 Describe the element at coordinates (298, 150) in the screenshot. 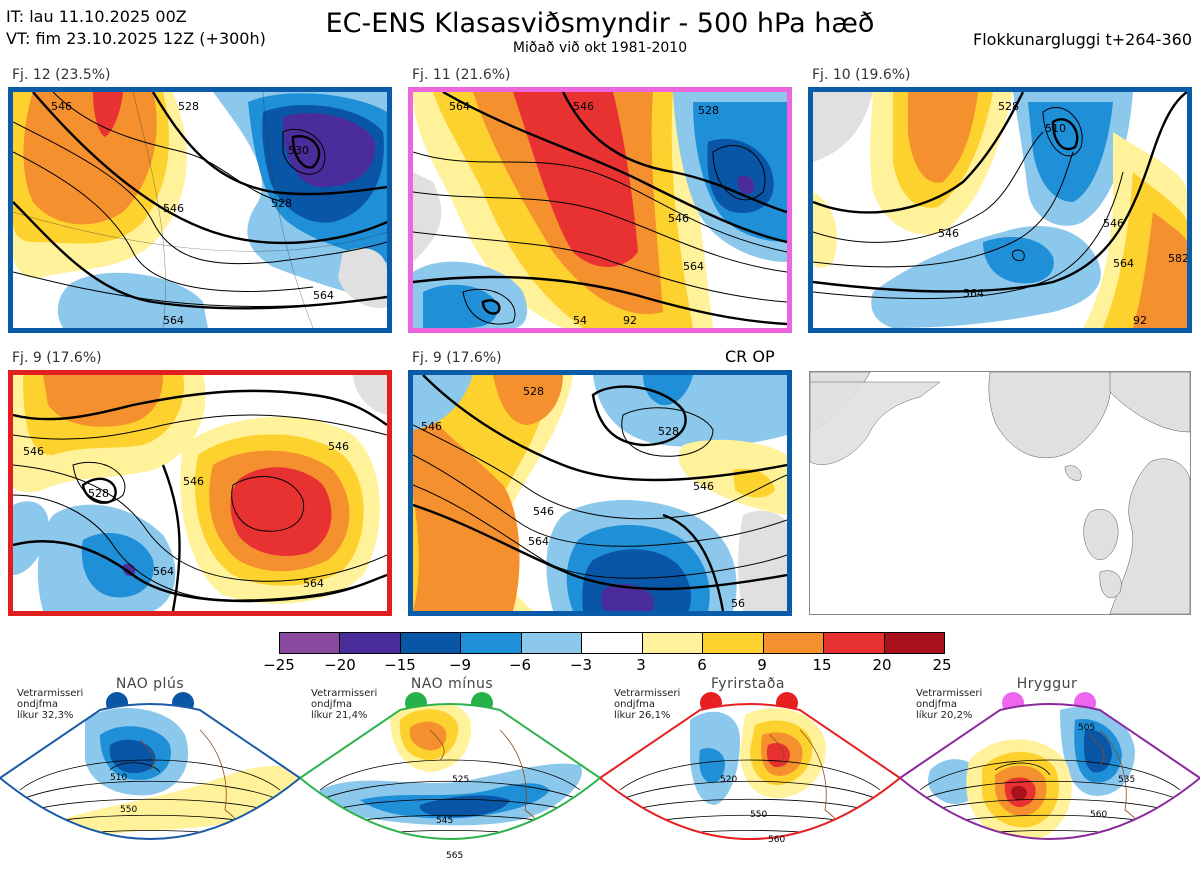

I see `contour-label: 530` at that location.